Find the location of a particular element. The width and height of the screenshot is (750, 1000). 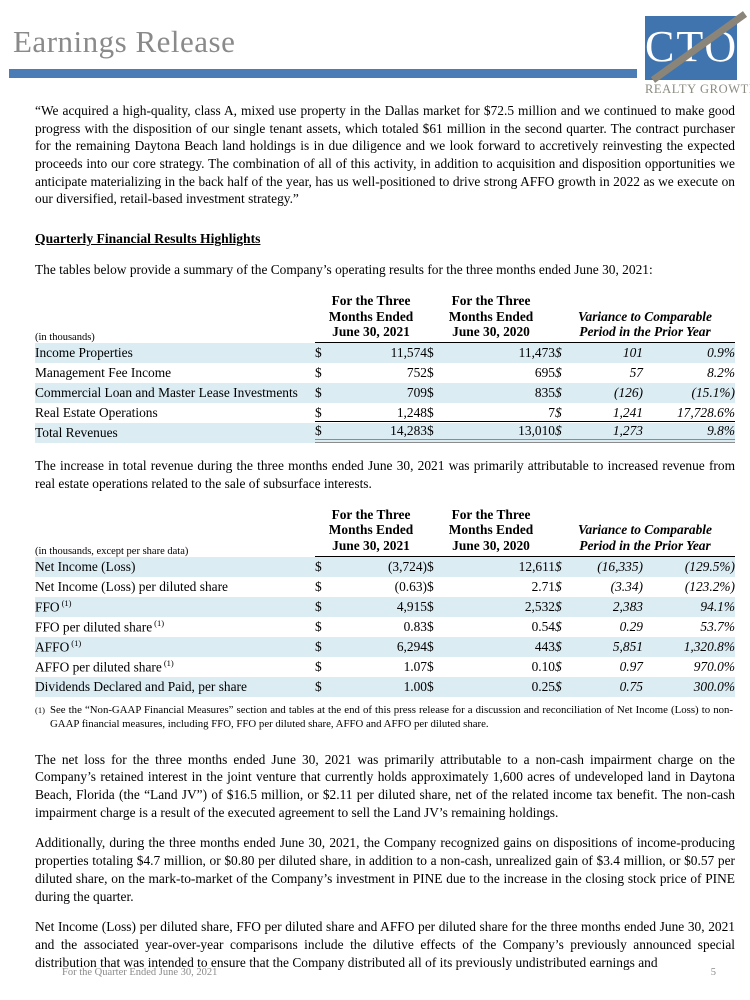

cell-2021: $11,574 is located at coordinates (371, 353).